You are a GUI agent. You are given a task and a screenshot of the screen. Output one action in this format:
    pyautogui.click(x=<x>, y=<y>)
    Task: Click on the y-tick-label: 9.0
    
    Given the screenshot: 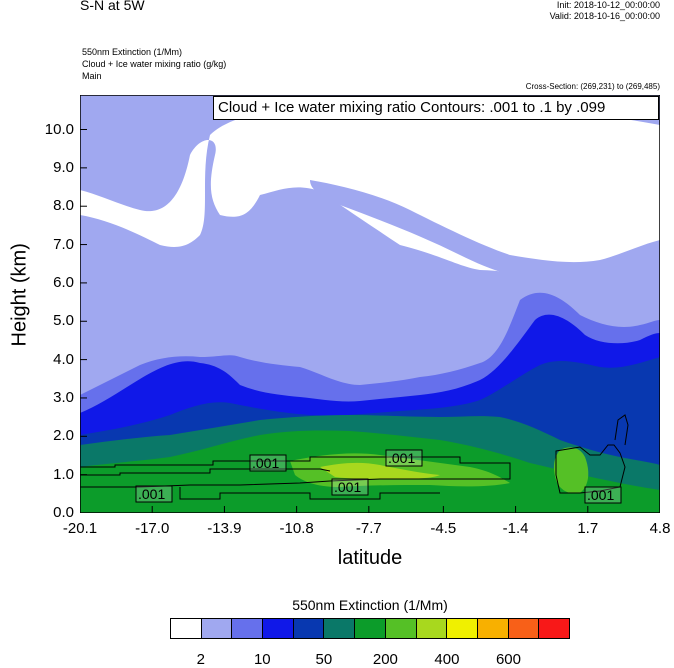 What is the action you would take?
    pyautogui.click(x=63, y=167)
    